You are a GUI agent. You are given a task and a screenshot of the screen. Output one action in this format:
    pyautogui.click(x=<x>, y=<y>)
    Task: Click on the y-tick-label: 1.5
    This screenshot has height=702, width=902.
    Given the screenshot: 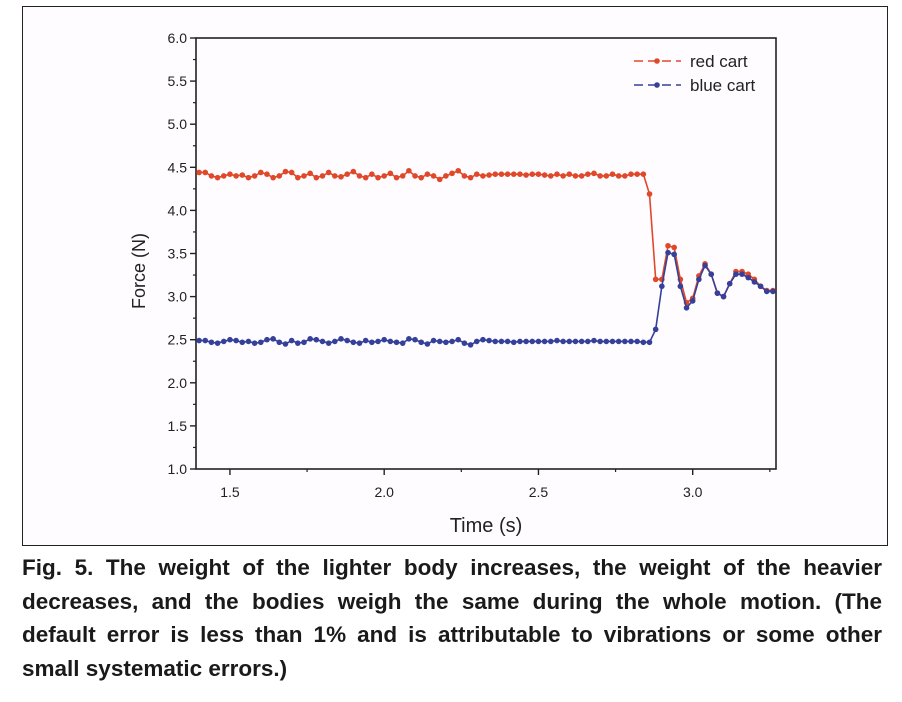 What is the action you would take?
    pyautogui.click(x=178, y=426)
    